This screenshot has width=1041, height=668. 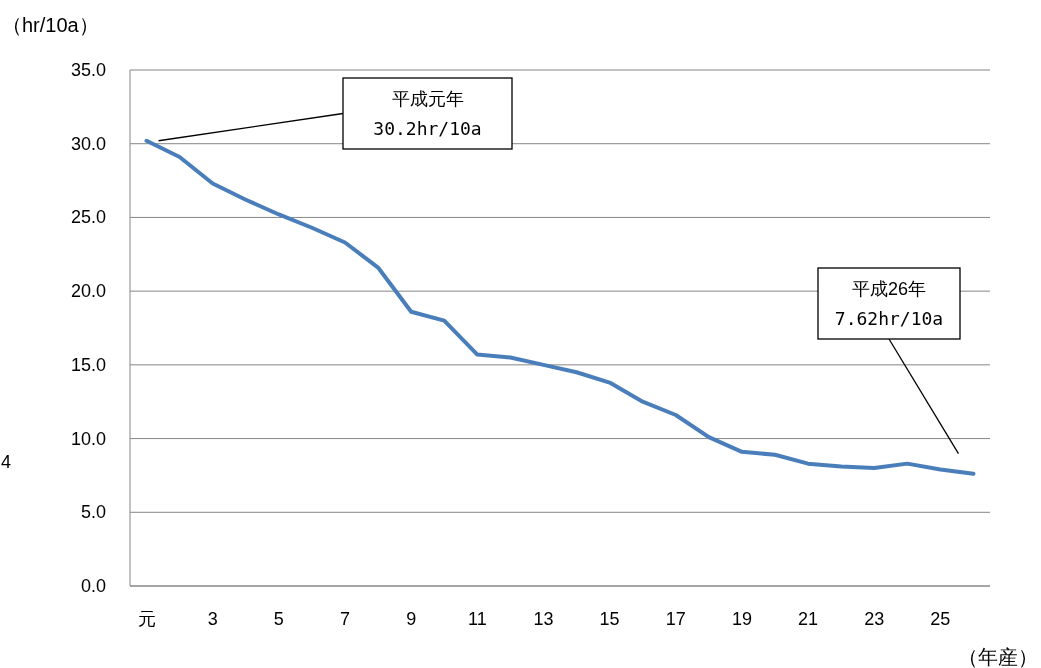 What do you see at coordinates (88, 364) in the screenshot?
I see `y-tick-label: 15.0` at bounding box center [88, 364].